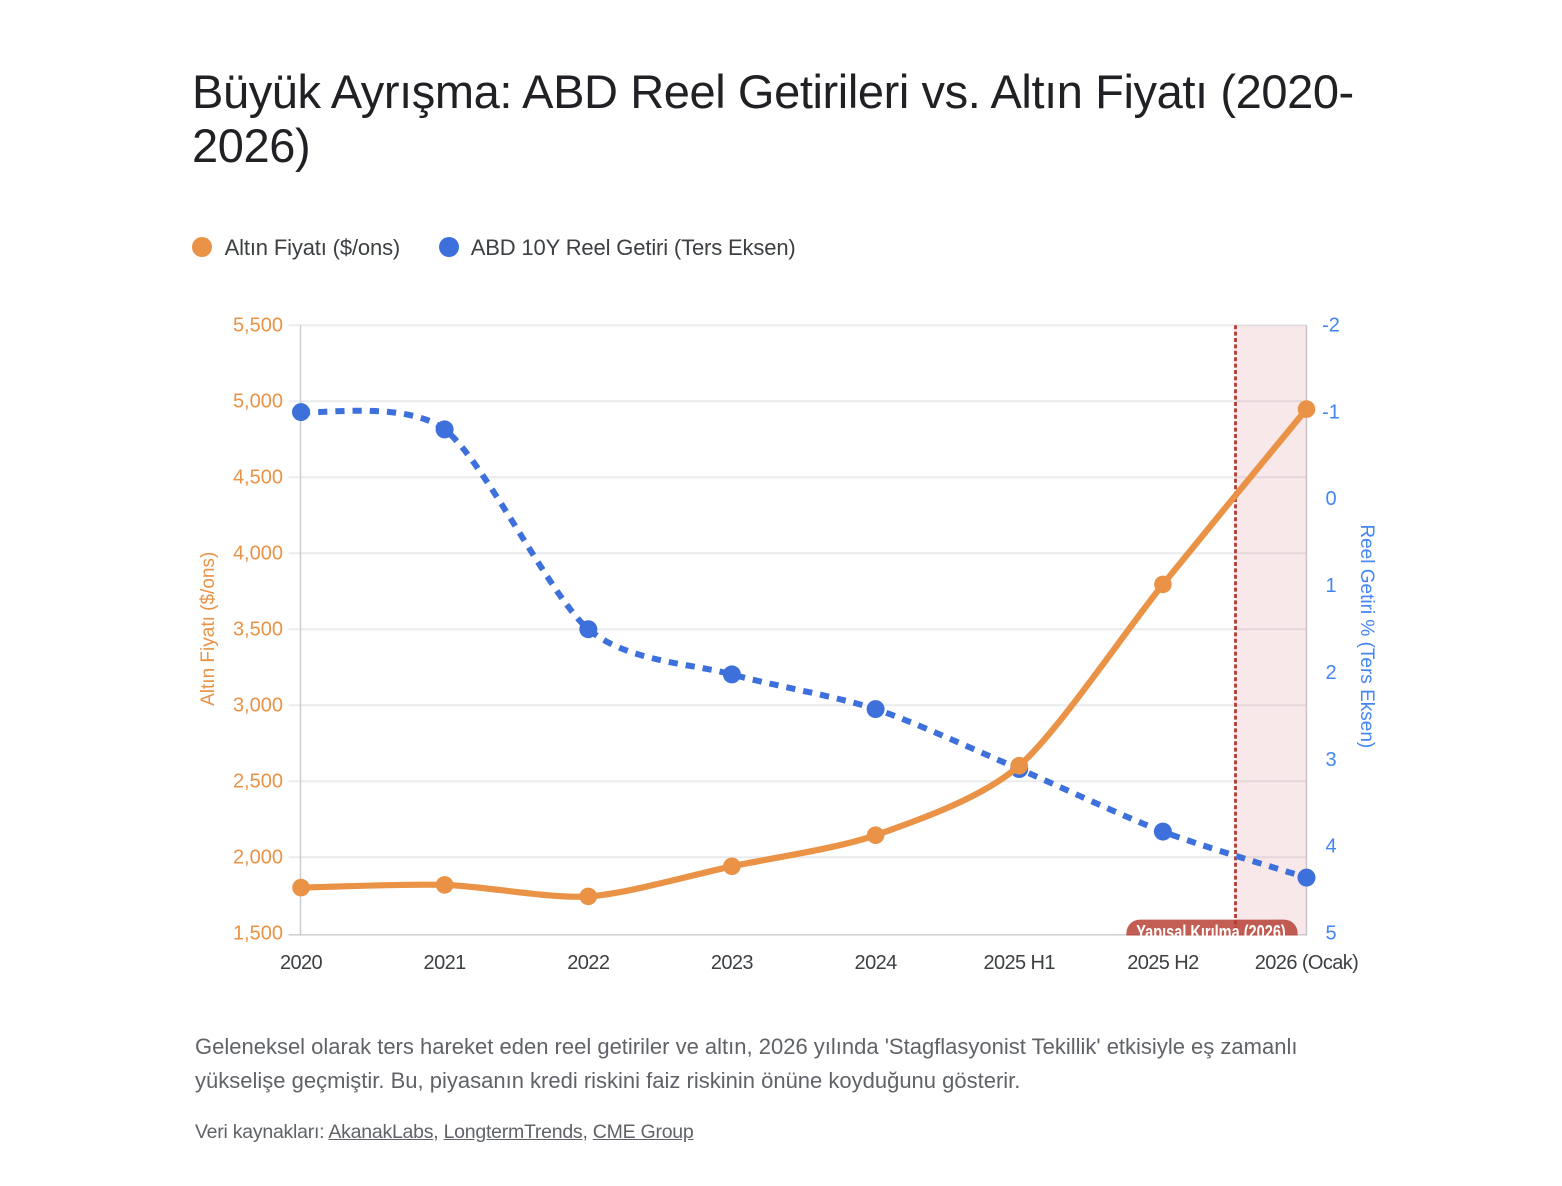 Image resolution: width=1562 pixels, height=1186 pixels. Describe the element at coordinates (1163, 963) in the screenshot. I see `svg-text: 2025 H2` at that location.